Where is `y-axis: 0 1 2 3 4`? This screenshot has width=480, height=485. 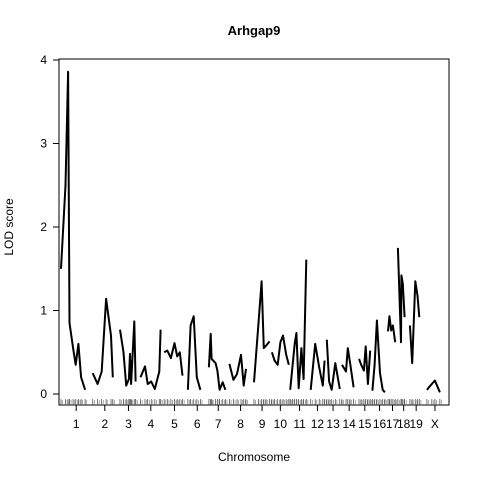
y-axis: 0 1 2 3 4 is located at coordinates (49, 227).